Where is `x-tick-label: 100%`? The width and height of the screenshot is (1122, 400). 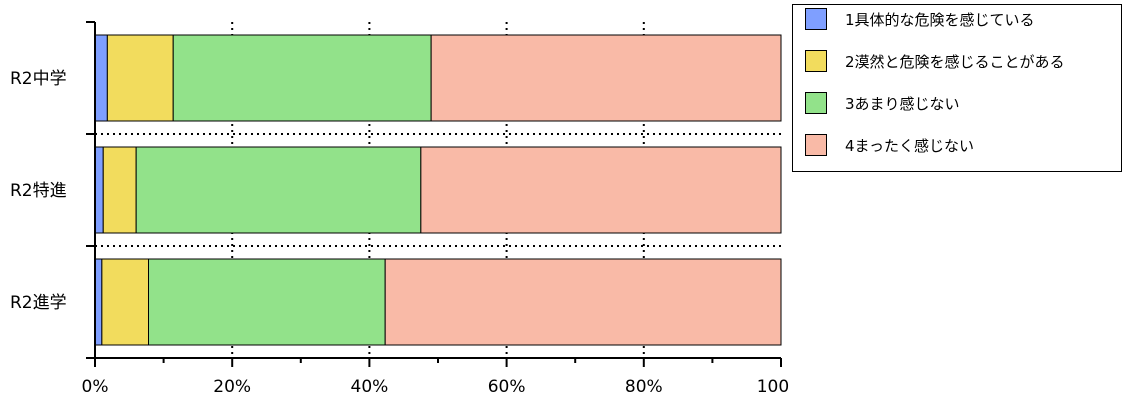 x-tick-label: 100% is located at coordinates (773, 387).